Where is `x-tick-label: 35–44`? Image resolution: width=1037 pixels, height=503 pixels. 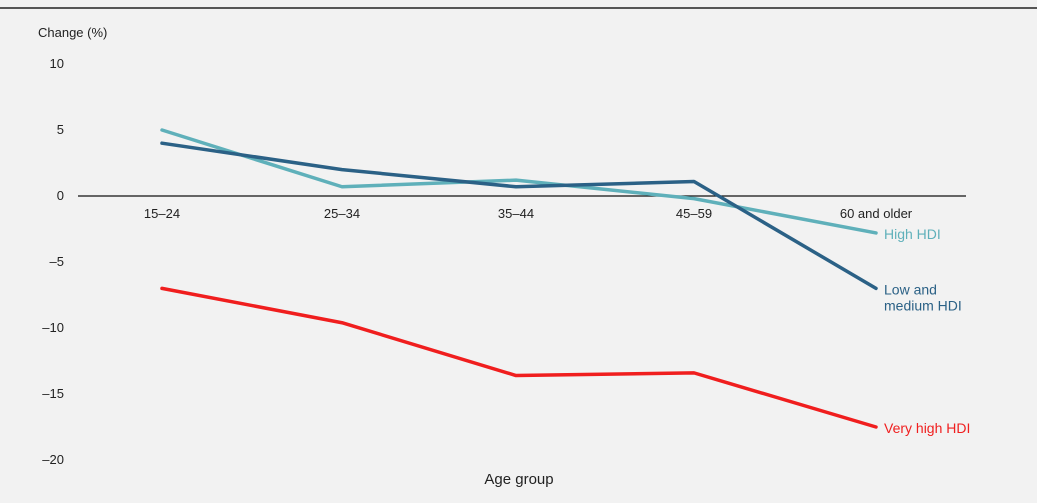
x-tick-label: 35–44 is located at coordinates (516, 213).